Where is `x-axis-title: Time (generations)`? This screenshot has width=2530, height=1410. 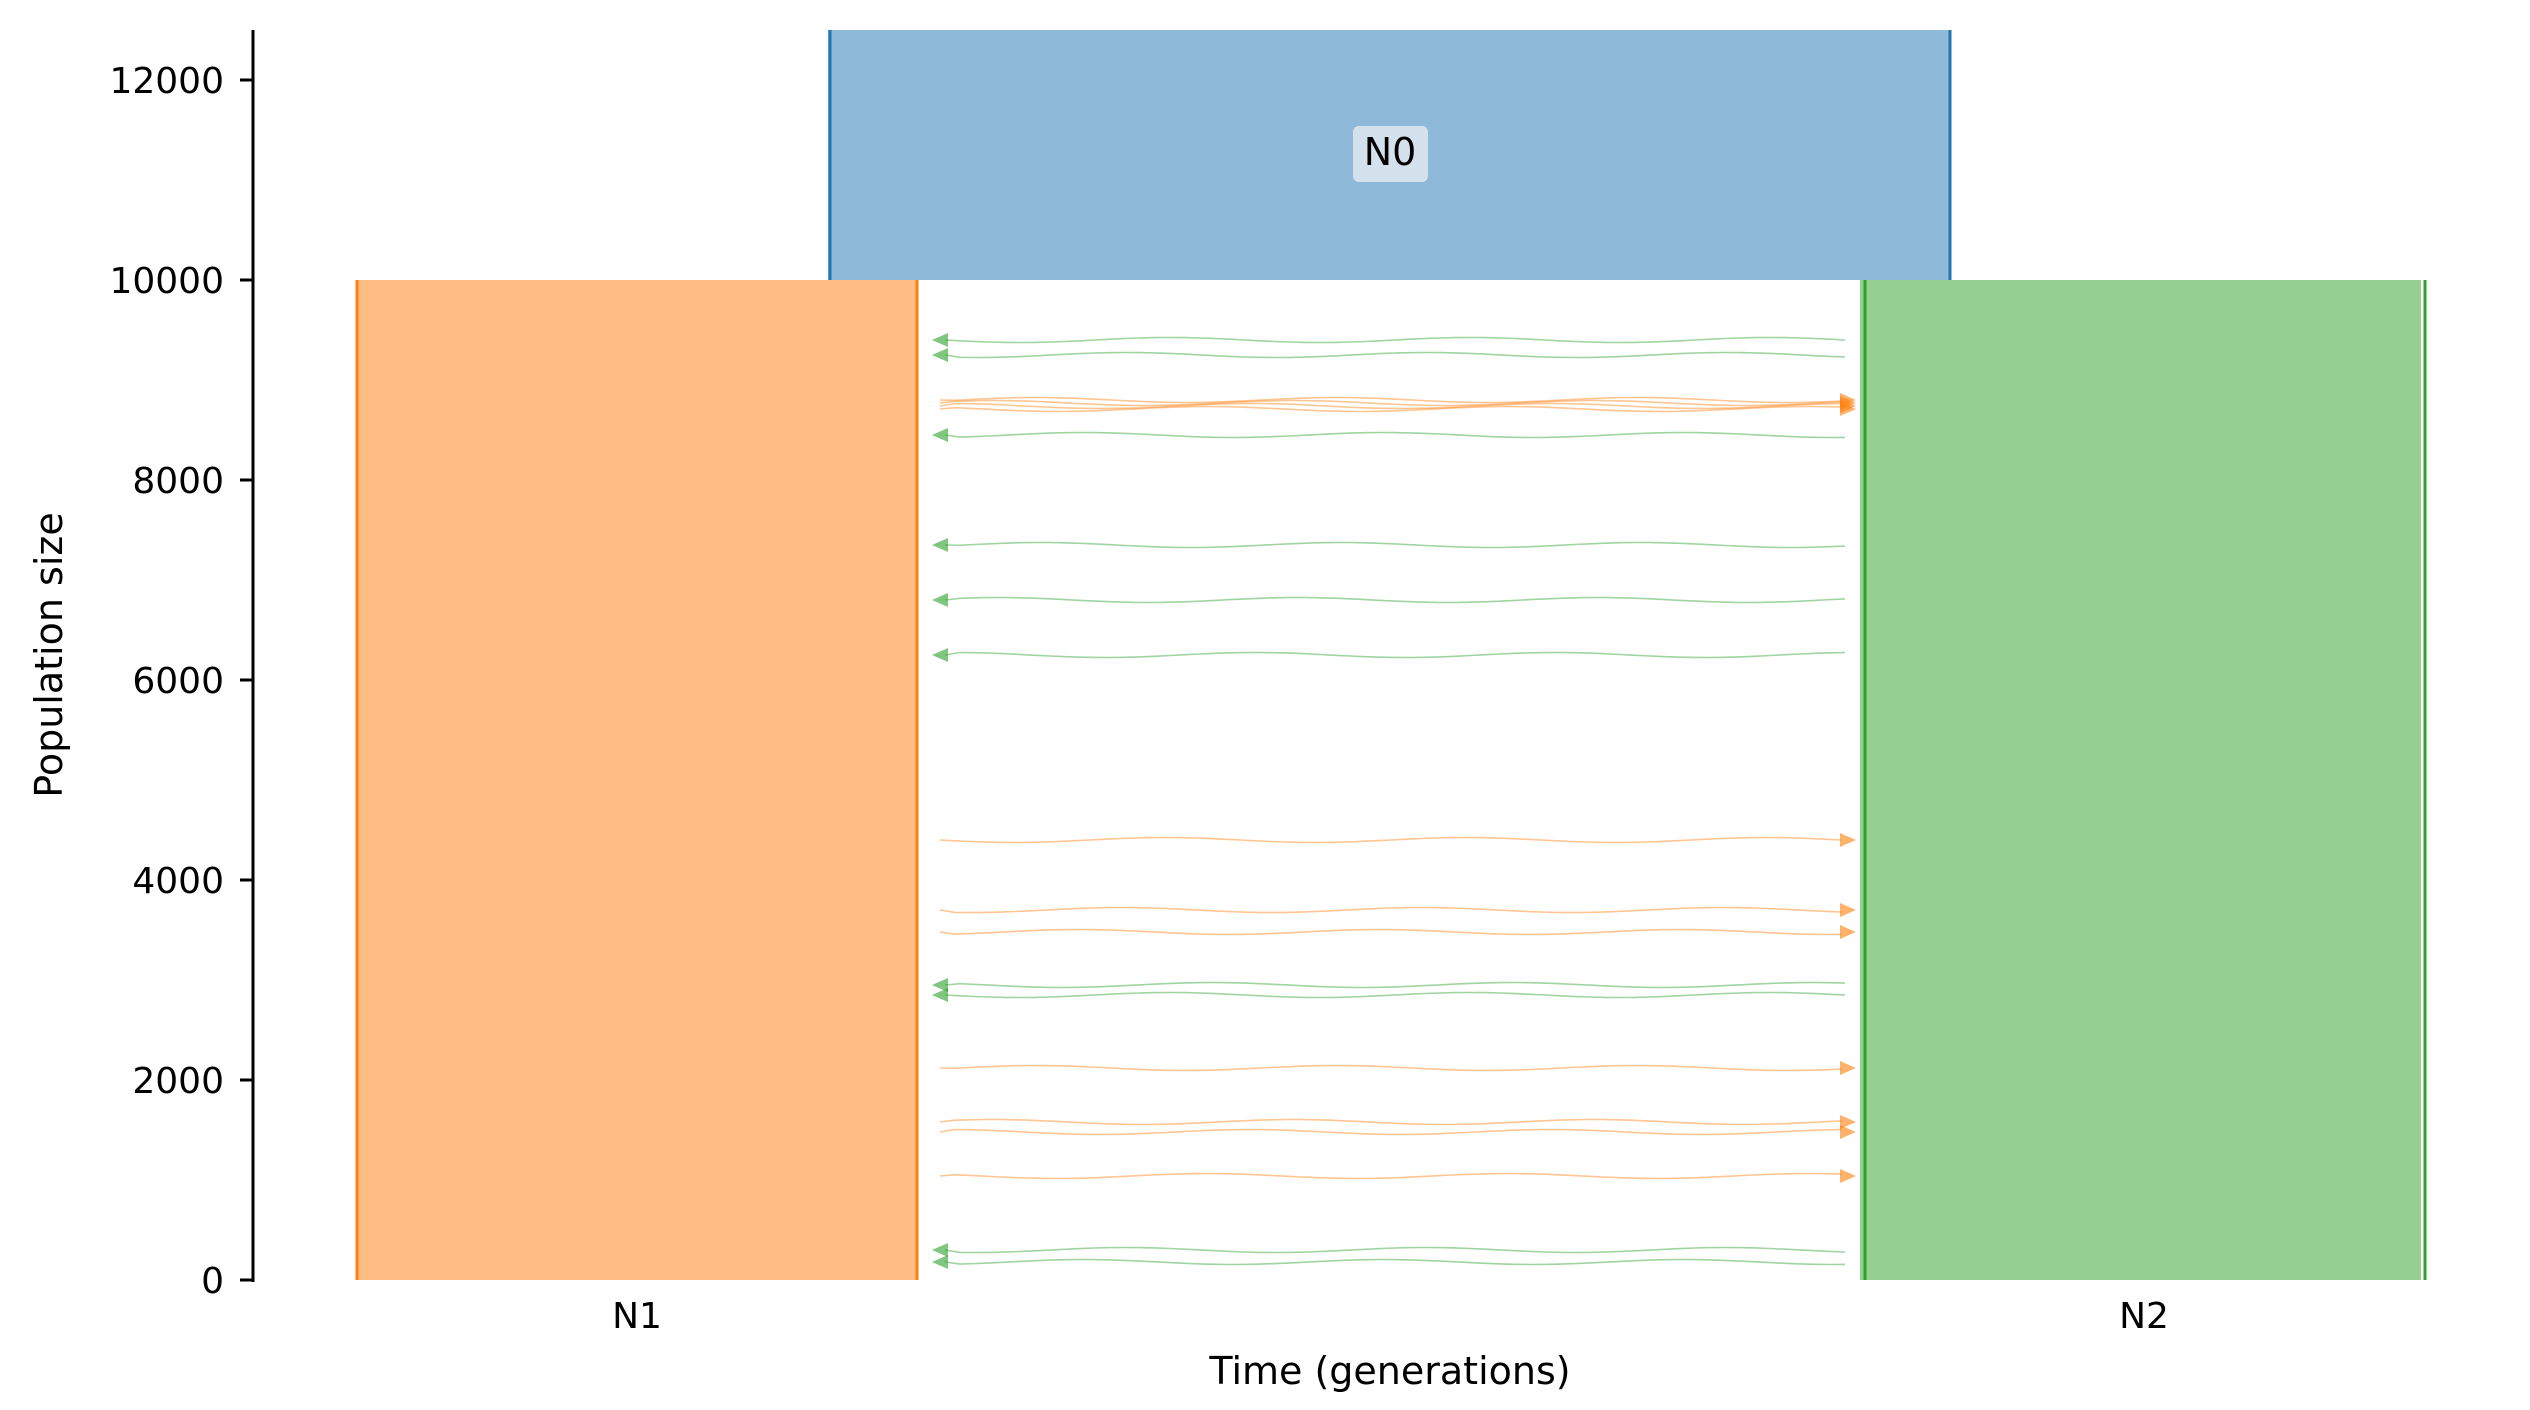 x-axis-title: Time (generations) is located at coordinates (1389, 1371).